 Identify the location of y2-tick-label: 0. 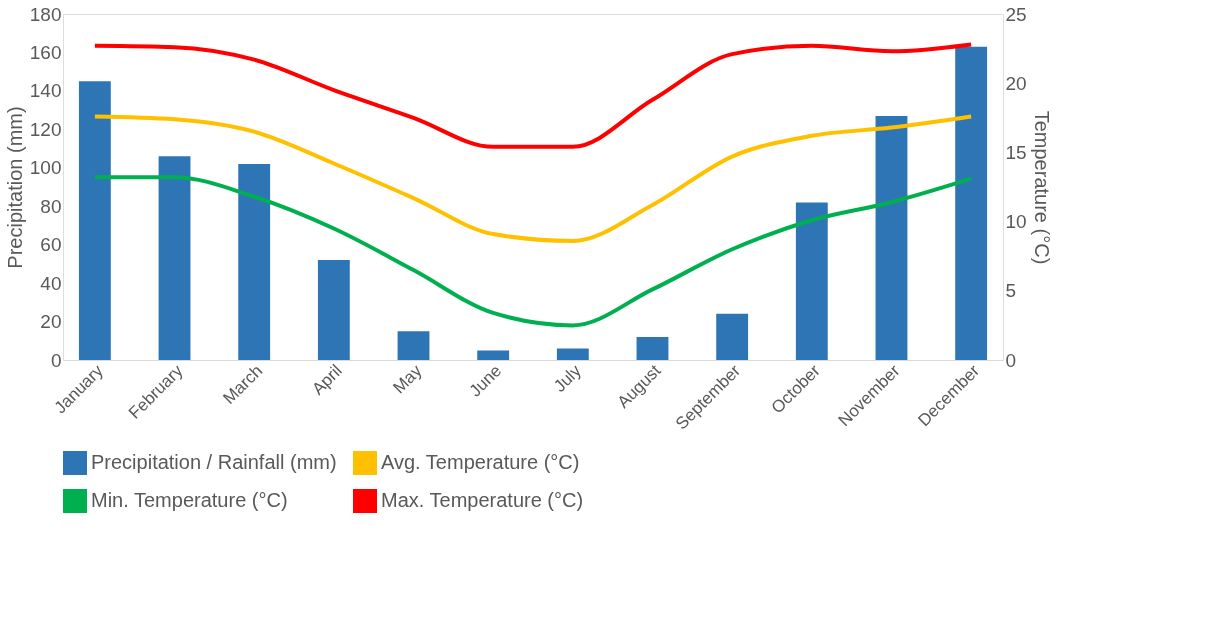
(1011, 360).